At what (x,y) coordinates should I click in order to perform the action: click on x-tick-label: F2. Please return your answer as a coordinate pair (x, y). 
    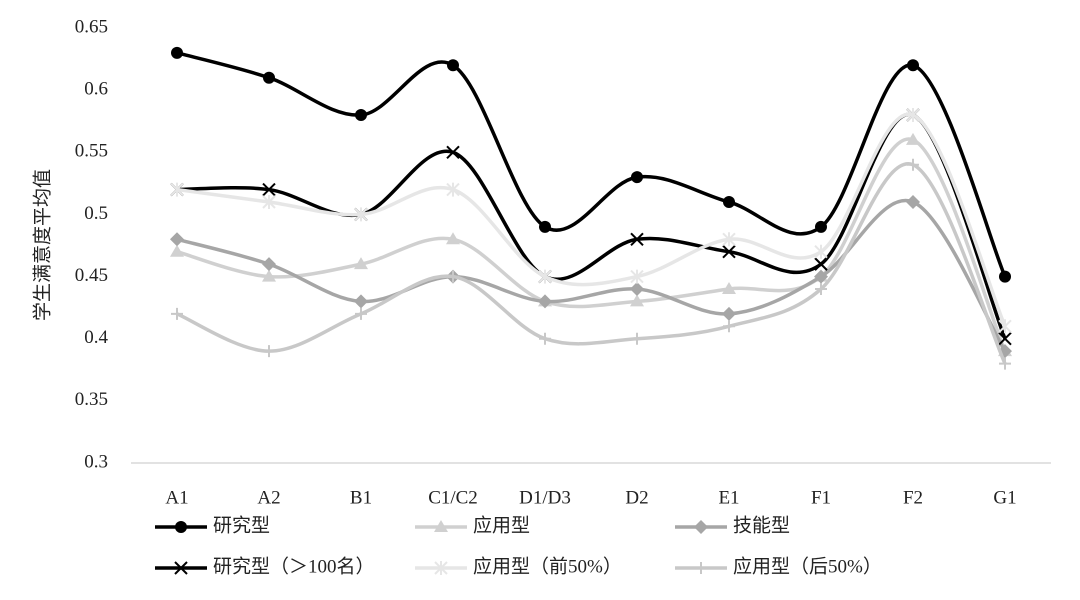
    Looking at the image, I should click on (913, 497).